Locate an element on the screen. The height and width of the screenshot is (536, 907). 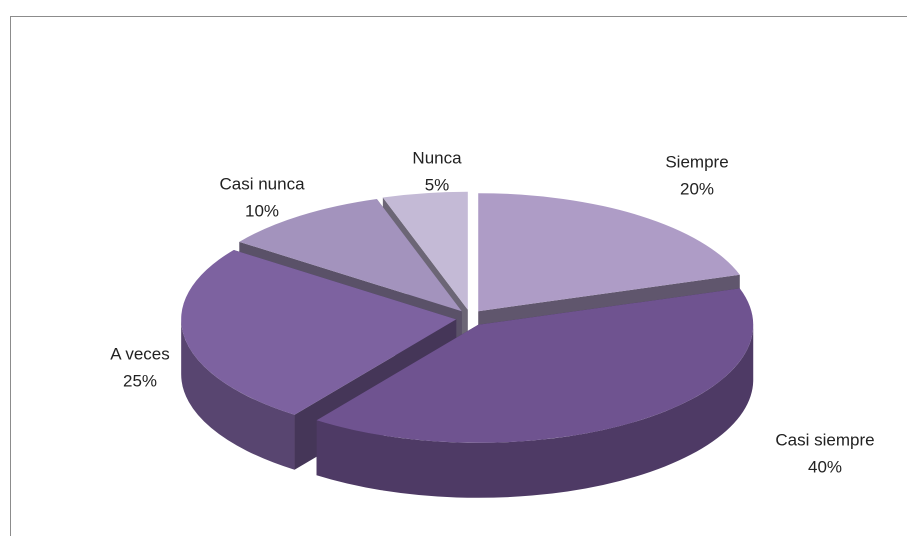
slice-value-label: 40% is located at coordinates (825, 466).